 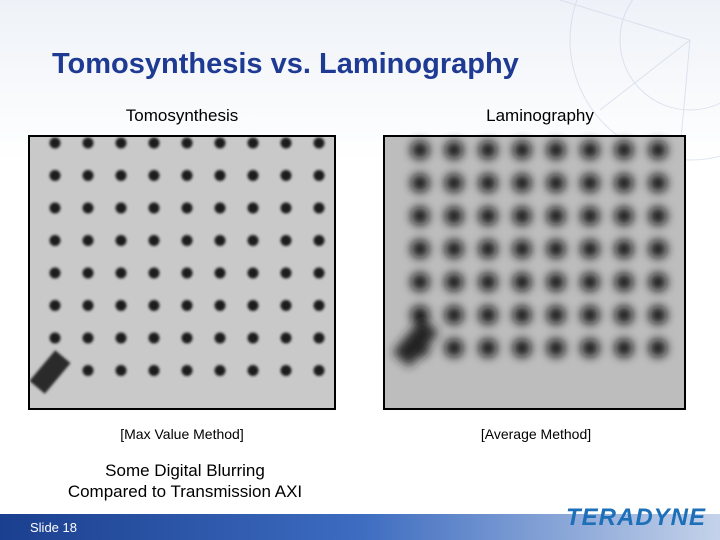 What do you see at coordinates (540, 115) in the screenshot?
I see `panel-label: Laminography` at bounding box center [540, 115].